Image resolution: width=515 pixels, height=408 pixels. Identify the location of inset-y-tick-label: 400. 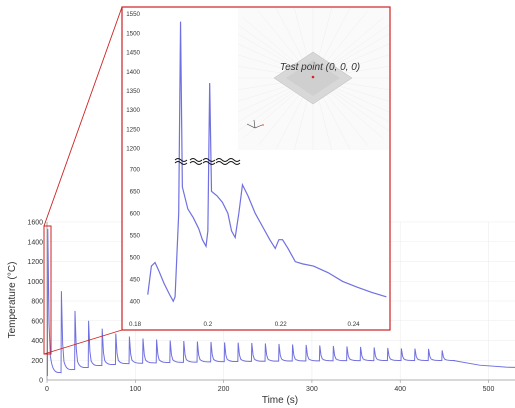
(135, 302).